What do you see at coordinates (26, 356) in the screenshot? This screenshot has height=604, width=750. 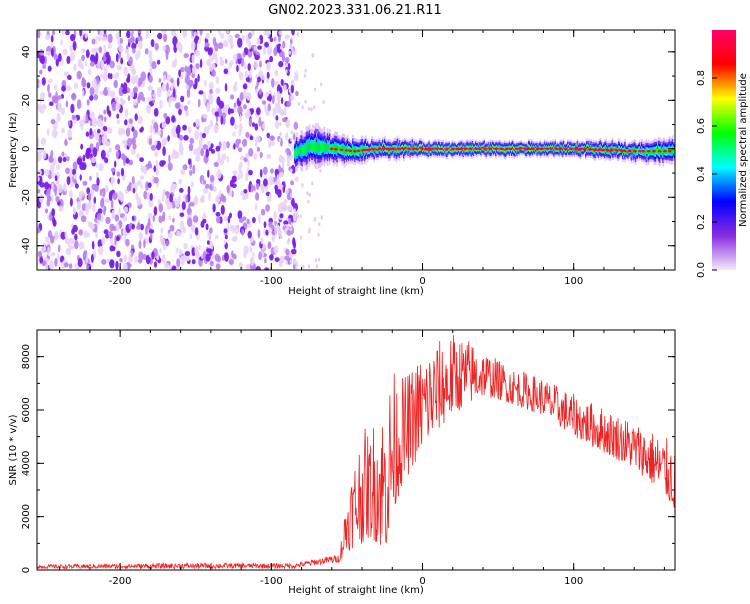 I see `snr-ytick-label: 8000` at bounding box center [26, 356].